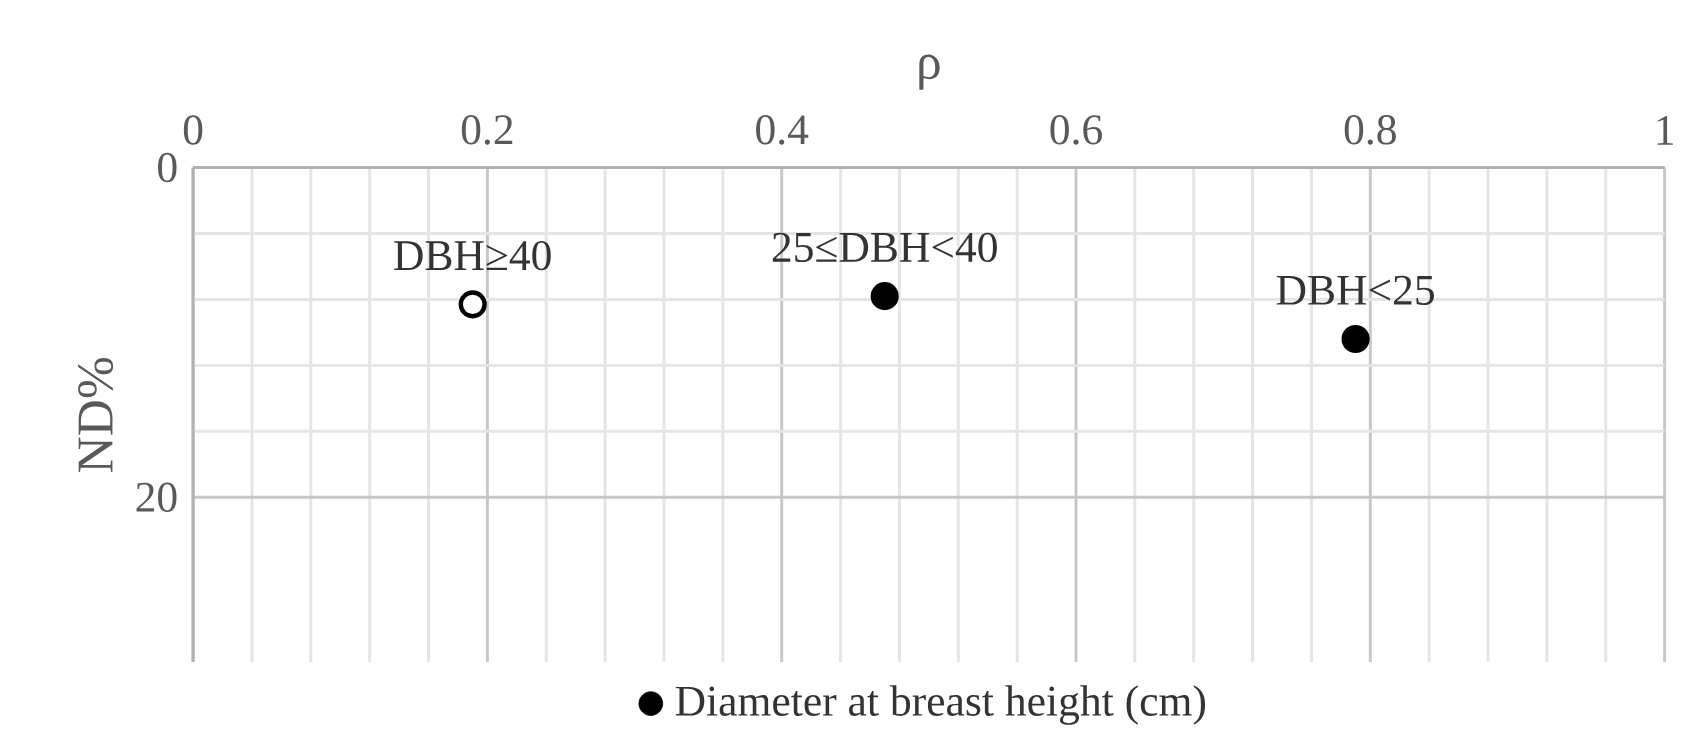 This screenshot has width=1690, height=737. What do you see at coordinates (472, 256) in the screenshot?
I see `annotation: DBH≥40` at bounding box center [472, 256].